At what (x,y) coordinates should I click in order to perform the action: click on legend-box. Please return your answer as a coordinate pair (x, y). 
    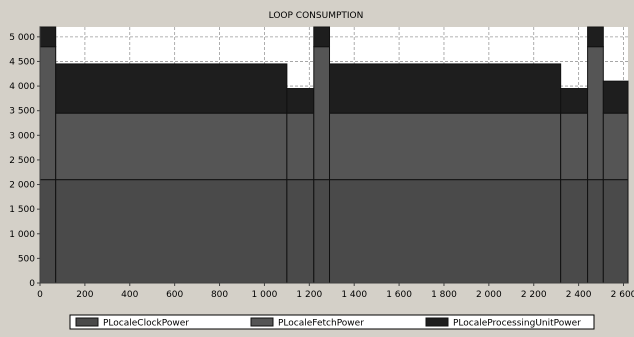
    Looking at the image, I should click on (332, 322).